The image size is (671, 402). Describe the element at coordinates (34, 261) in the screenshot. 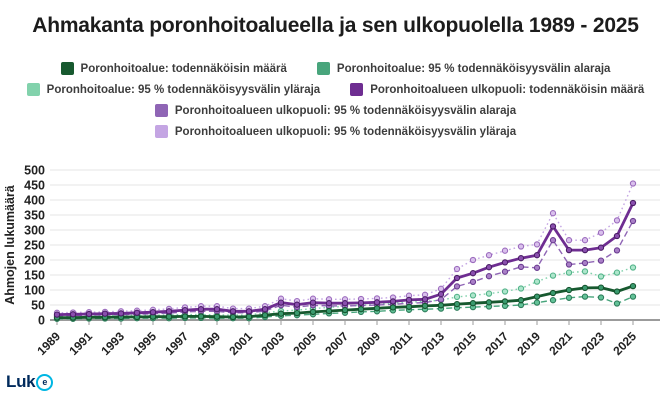

I see `svg-text: 200` at that location.